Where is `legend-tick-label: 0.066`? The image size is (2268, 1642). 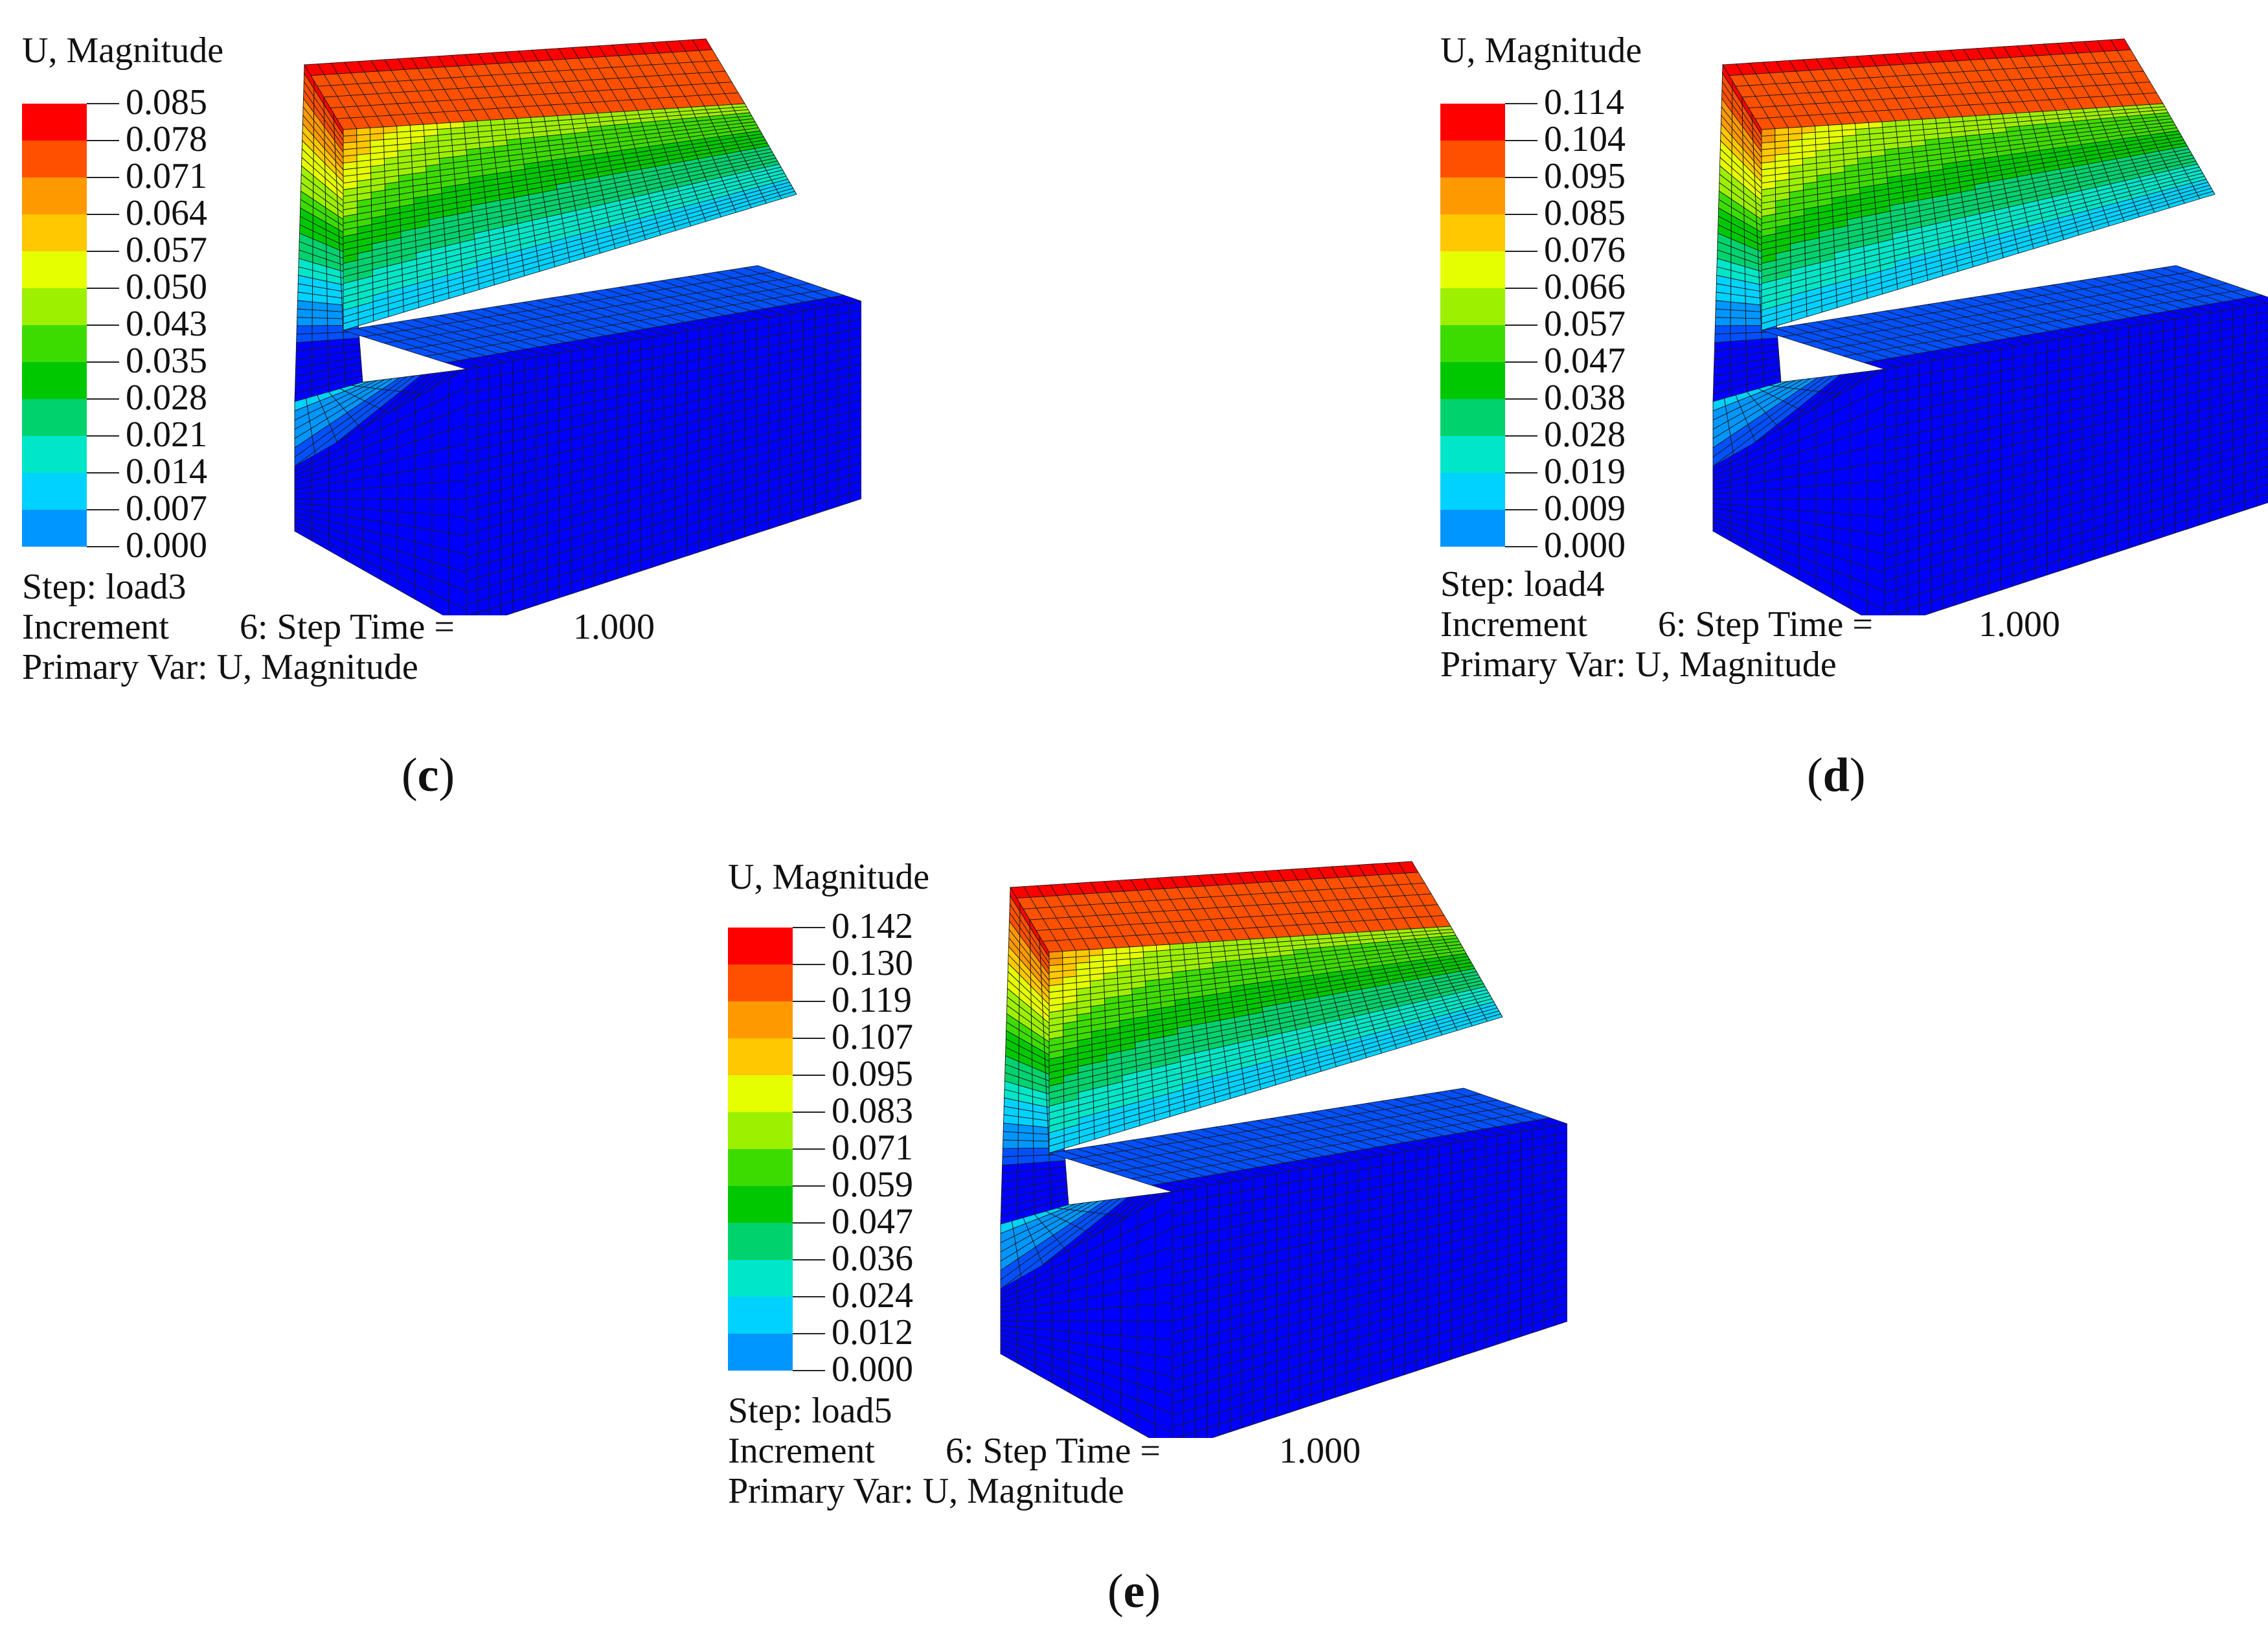
legend-tick-label: 0.066 is located at coordinates (1585, 287).